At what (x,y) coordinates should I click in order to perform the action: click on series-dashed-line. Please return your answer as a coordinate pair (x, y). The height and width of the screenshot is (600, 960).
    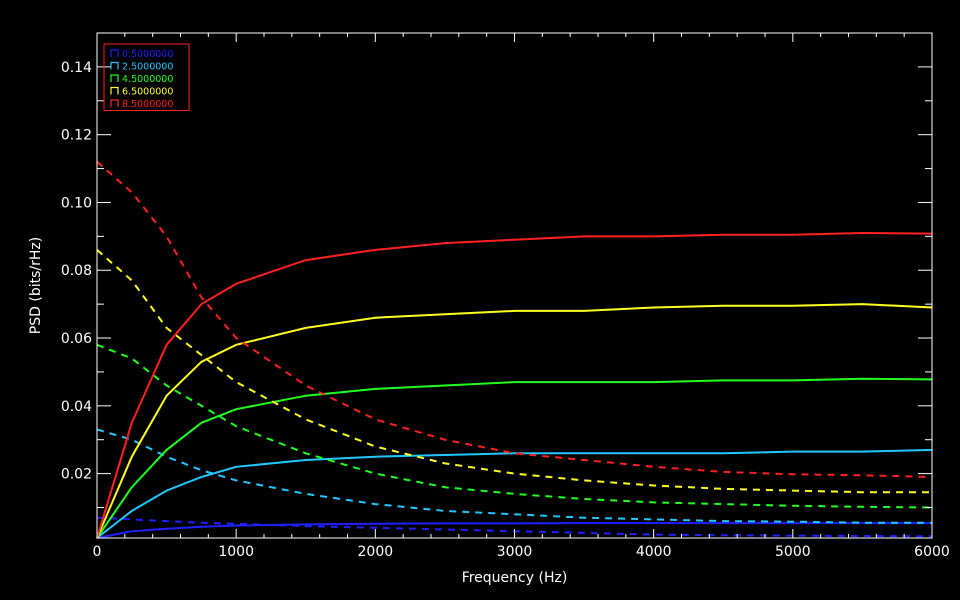
    Looking at the image, I should click on (514, 527).